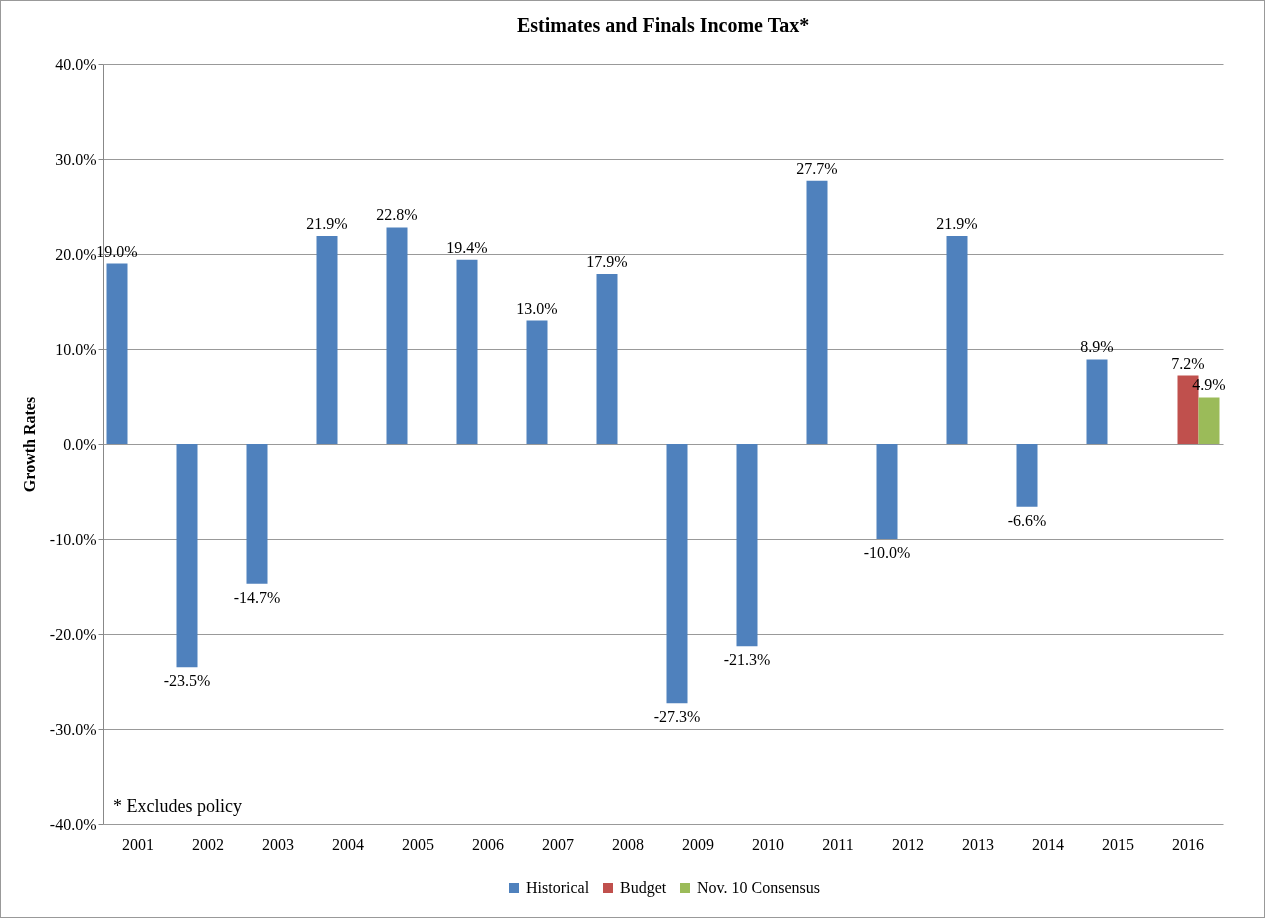 This screenshot has height=924, width=1271. I want to click on legend-label: Historical, so click(558, 887).